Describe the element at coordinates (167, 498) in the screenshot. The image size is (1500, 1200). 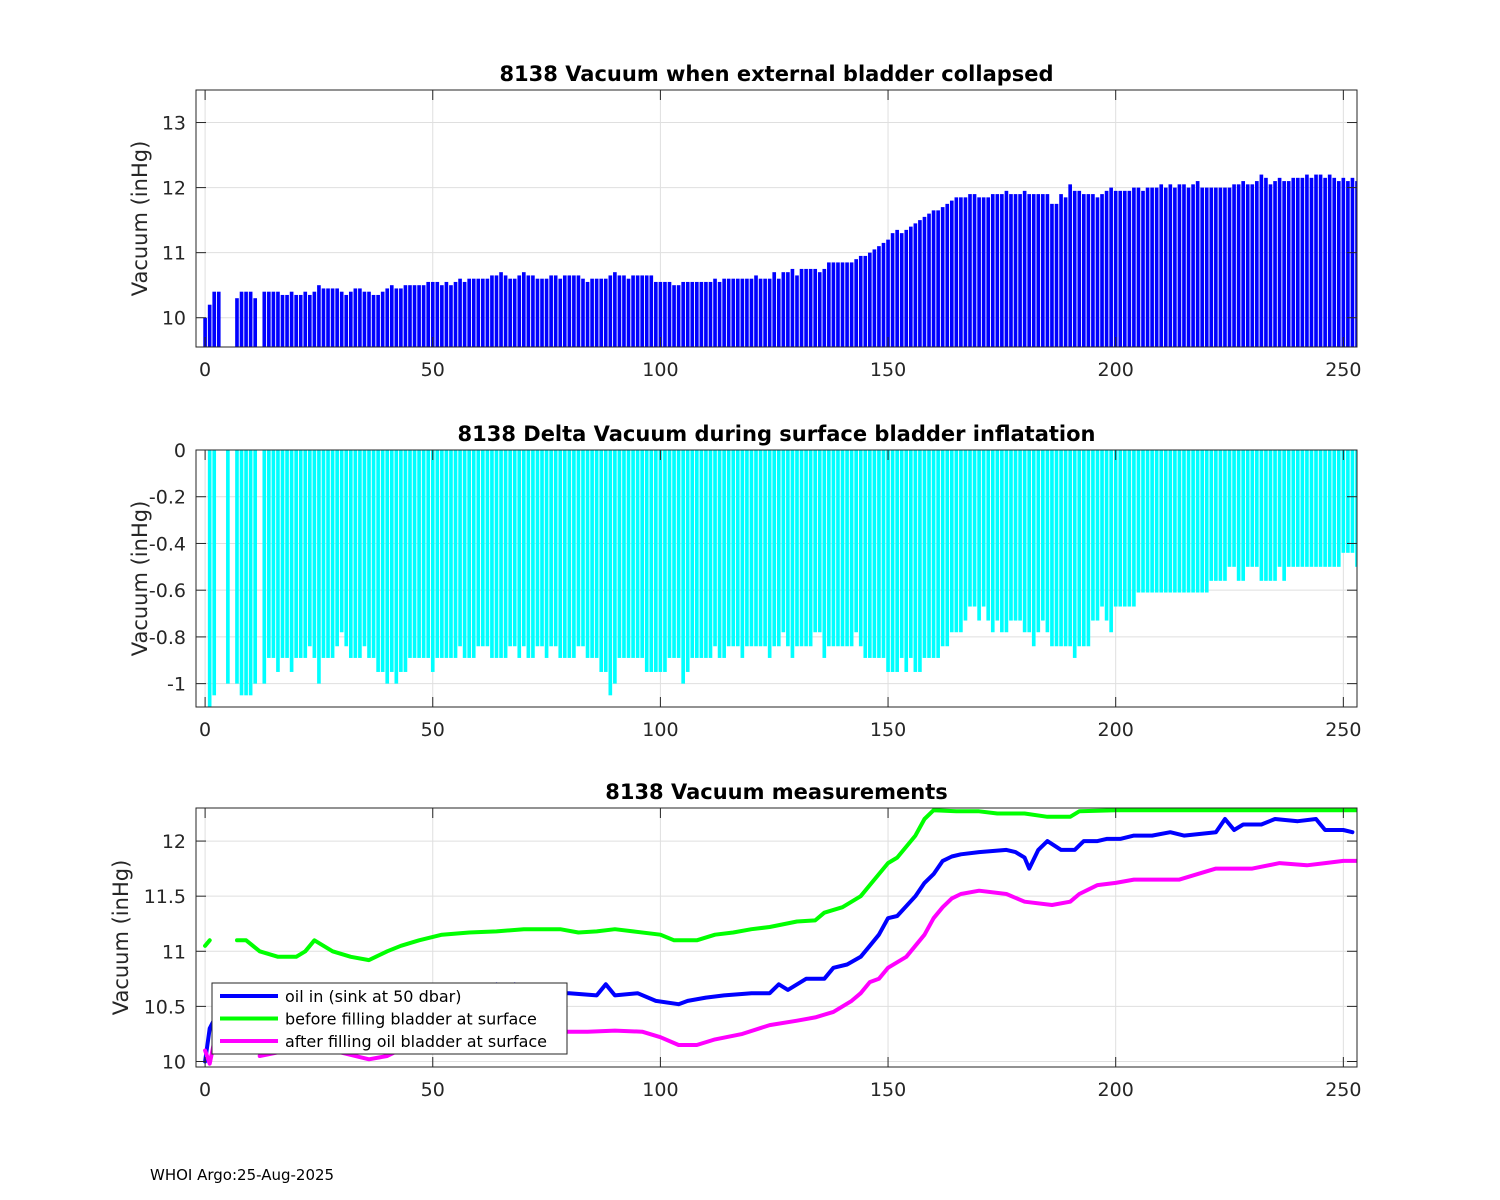
I see `y-tick-label: -0.2` at that location.